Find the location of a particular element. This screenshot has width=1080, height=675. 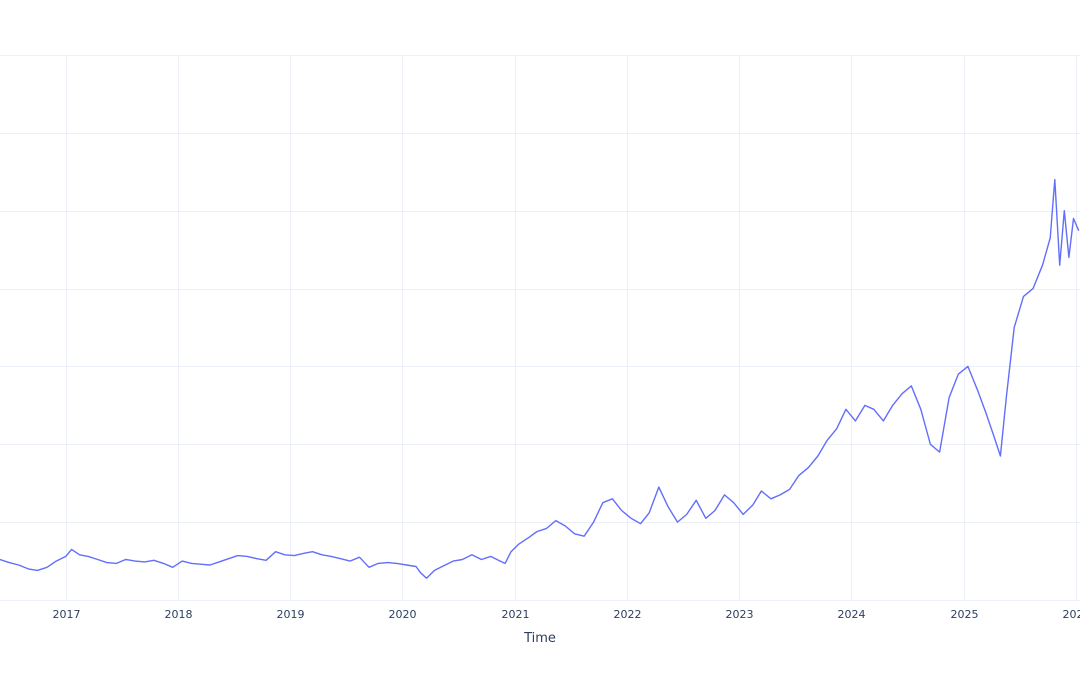

x-tick-label: 2024 is located at coordinates (852, 614).